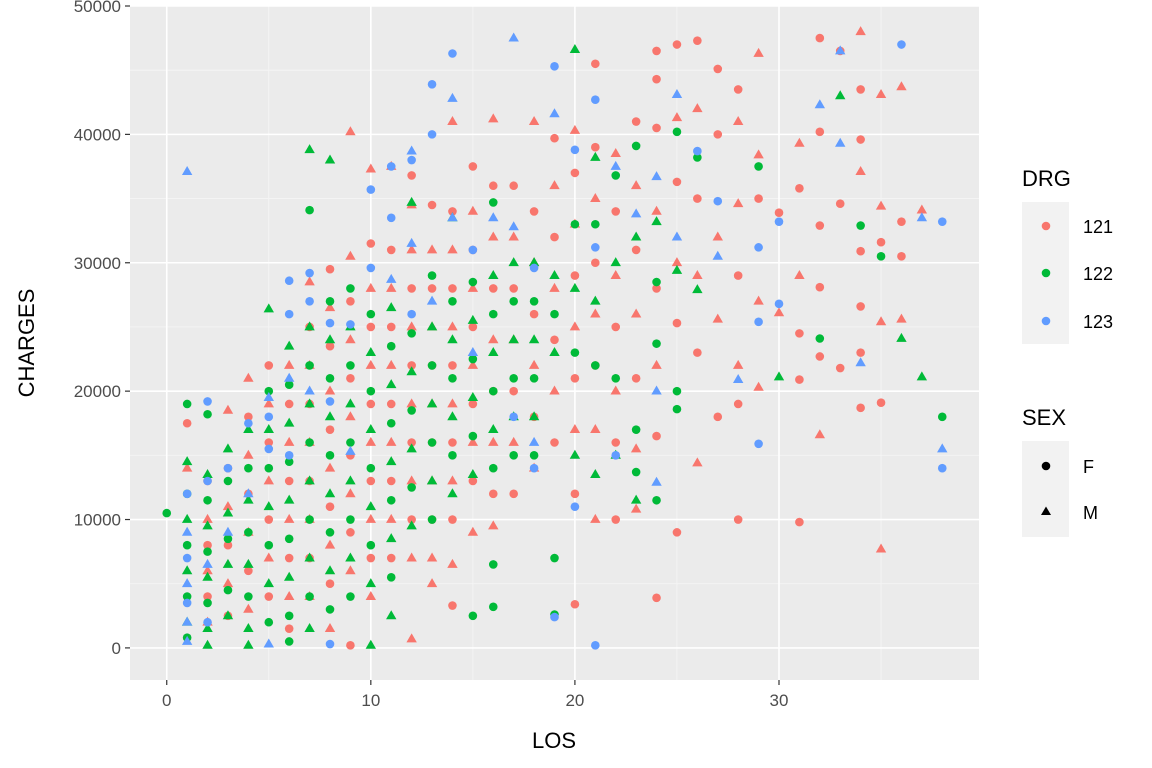 Image resolution: width=1152 pixels, height=768 pixels. I want to click on y-axis-title: CHARGES, so click(26, 343).